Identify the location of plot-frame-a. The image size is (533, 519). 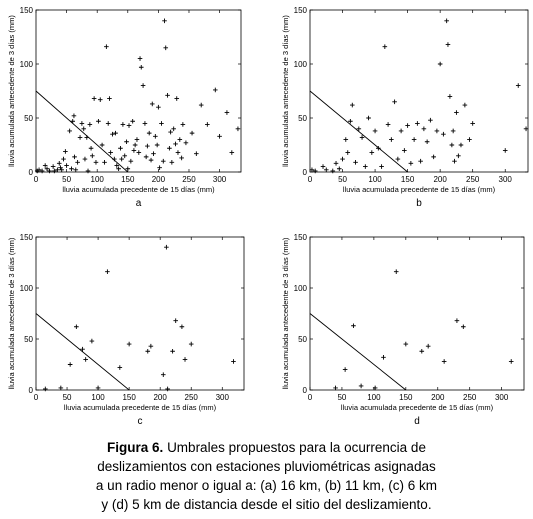
(138, 91).